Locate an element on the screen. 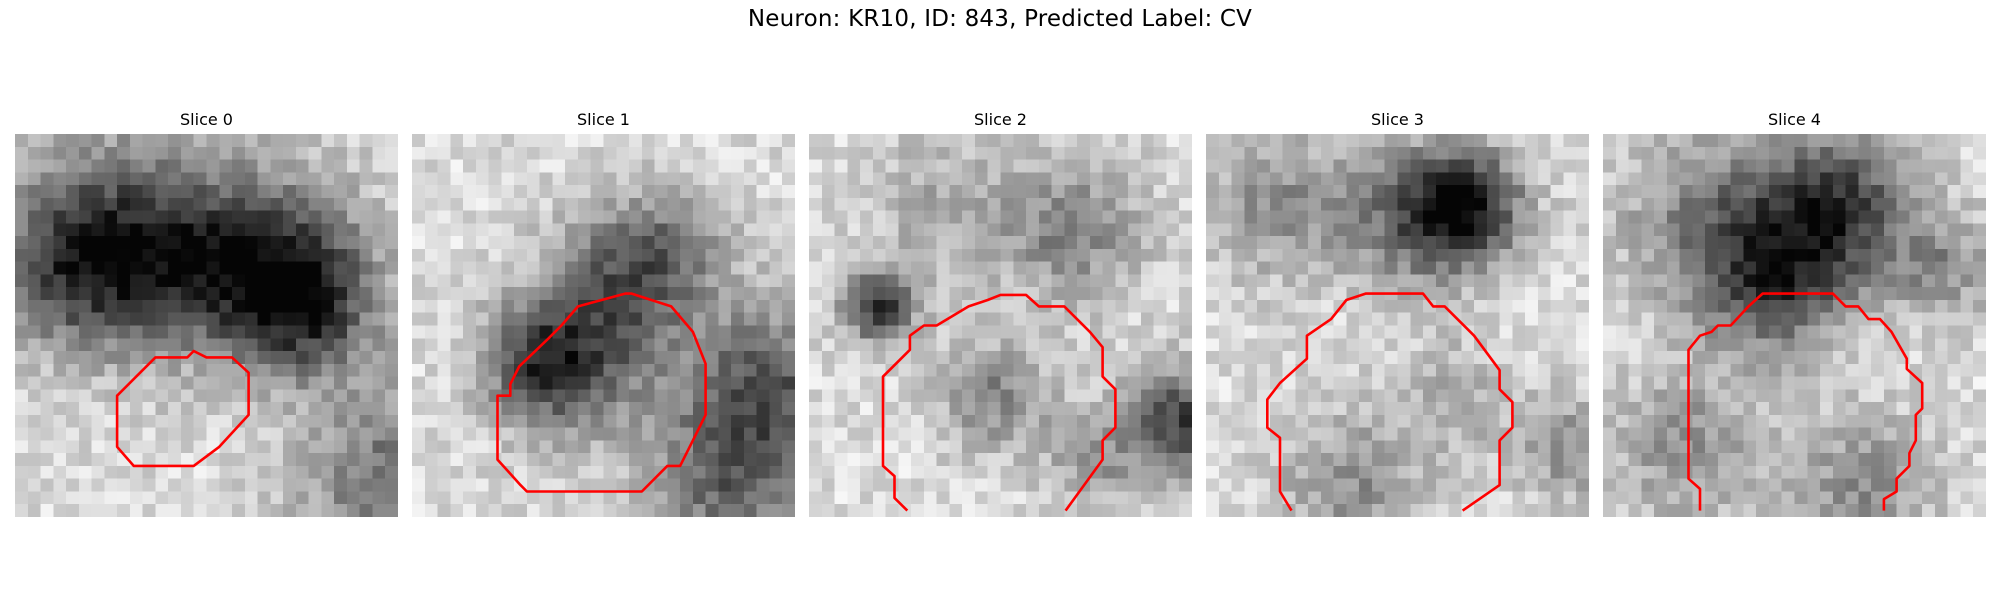 This screenshot has height=600, width=2000. slice-title: Slice 1 is located at coordinates (603, 119).